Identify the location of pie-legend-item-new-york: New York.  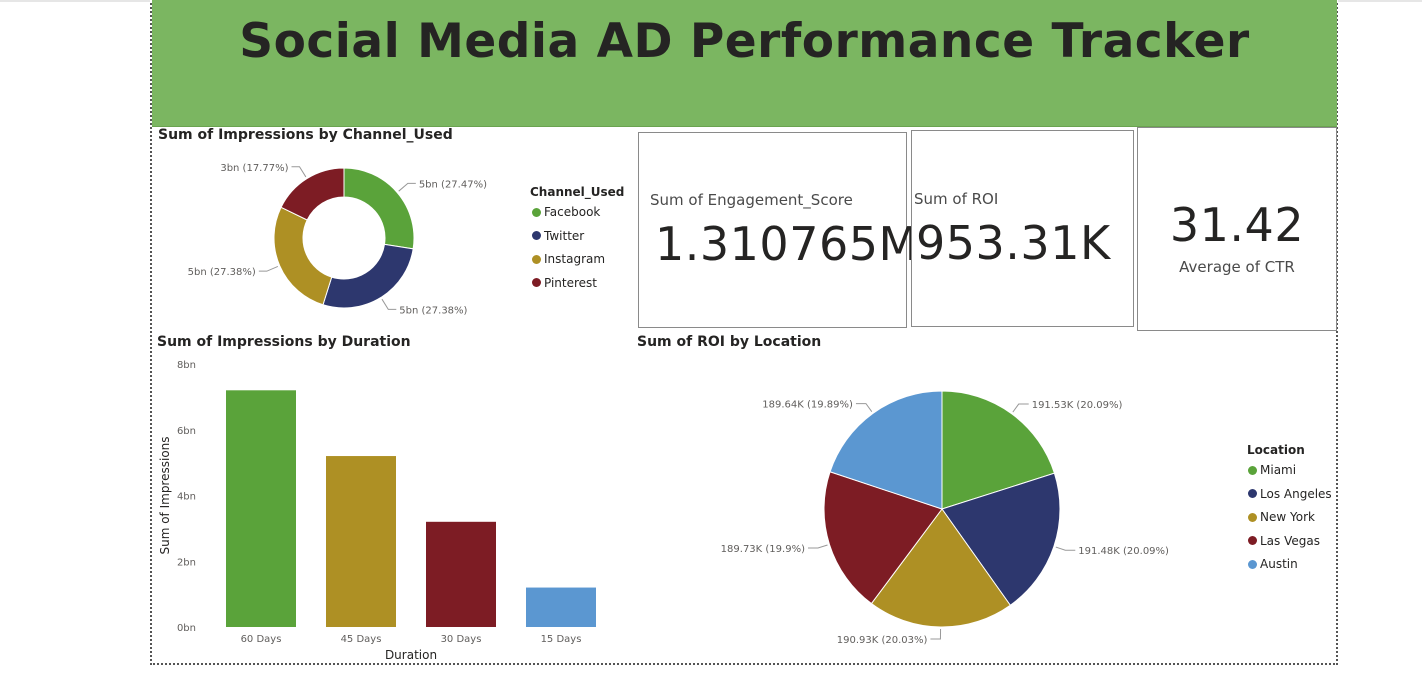
(1281, 517).